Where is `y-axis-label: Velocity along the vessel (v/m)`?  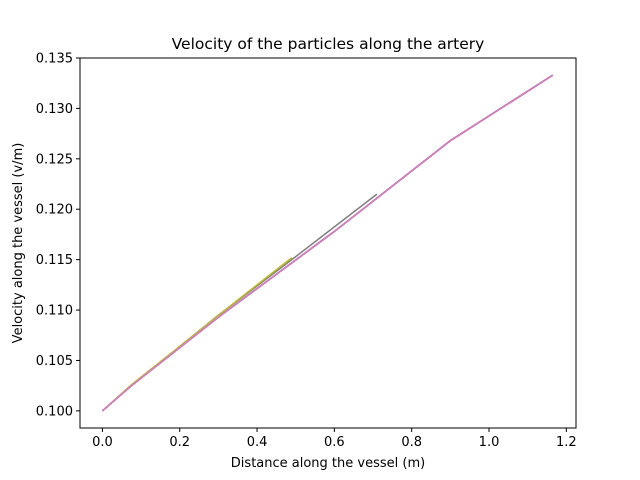
y-axis-label: Velocity along the vessel (v/m) is located at coordinates (18, 243).